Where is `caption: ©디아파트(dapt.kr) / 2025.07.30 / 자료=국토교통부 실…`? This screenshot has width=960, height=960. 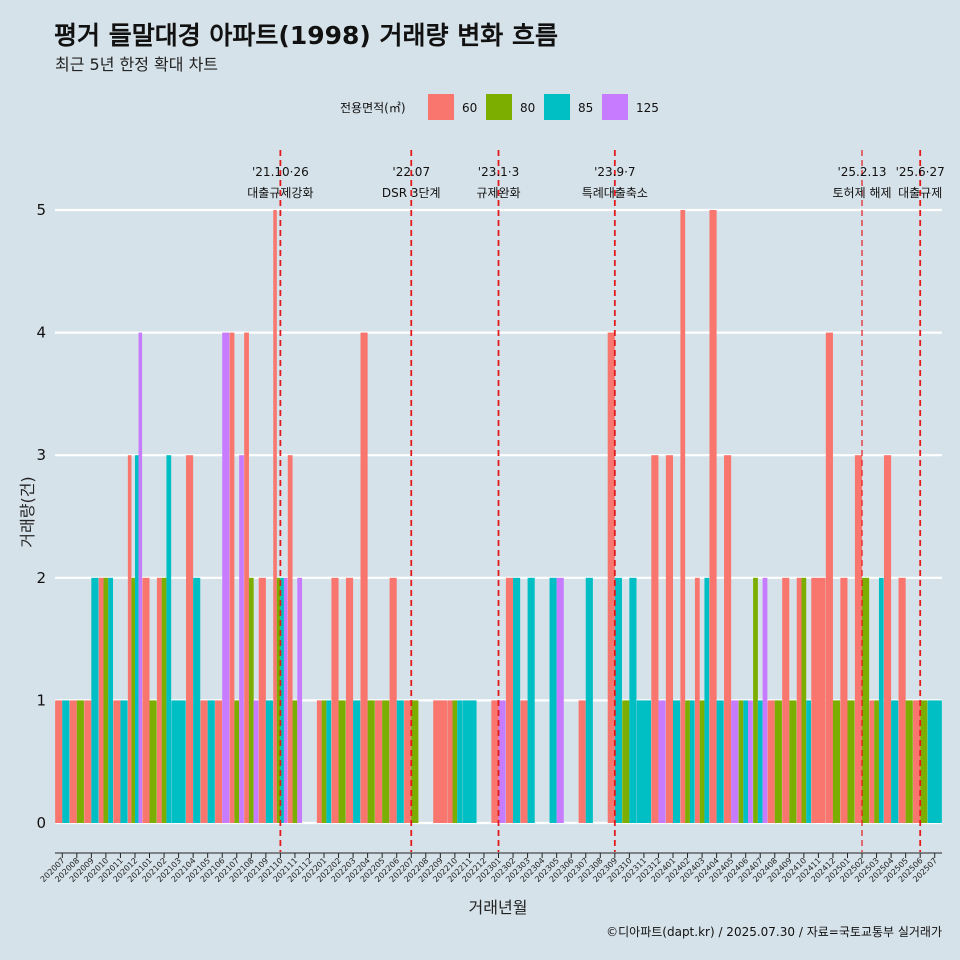
caption: ©디아파트(dapt.kr) / 2025.07.30 / 자료=국토교통부 실… is located at coordinates (774, 932).